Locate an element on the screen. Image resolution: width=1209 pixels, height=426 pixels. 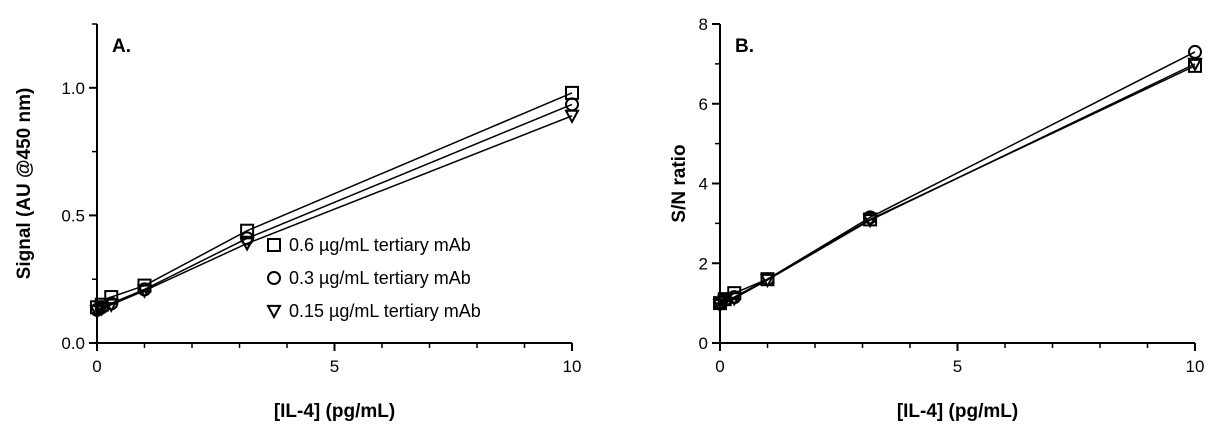
legend-label: 0.15 µg/mL tertiary mAb is located at coordinates (385, 311).